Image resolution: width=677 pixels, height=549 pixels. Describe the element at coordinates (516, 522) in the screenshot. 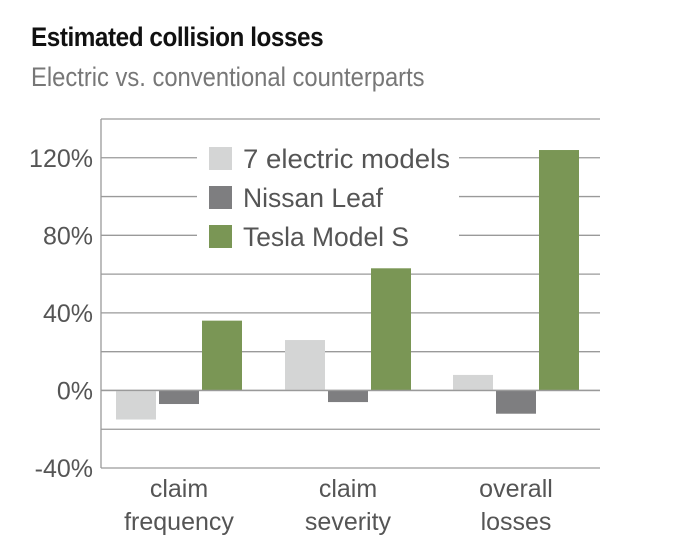

I see `x-tick-label: losses` at that location.